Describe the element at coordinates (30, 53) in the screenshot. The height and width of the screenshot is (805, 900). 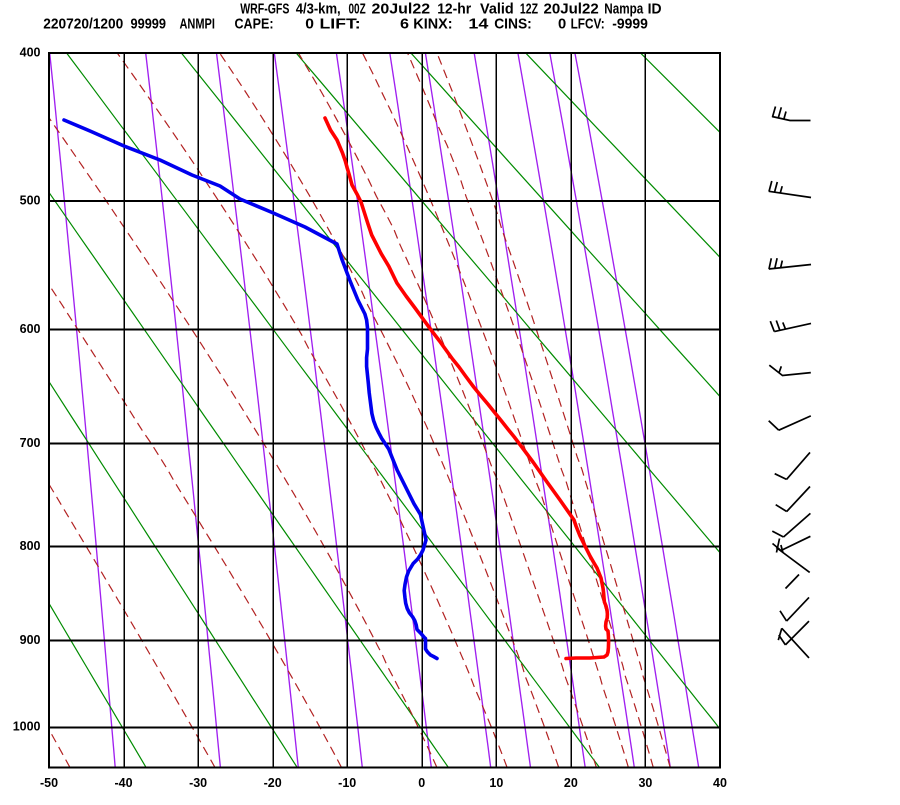
I see `svg-text: 400` at that location.